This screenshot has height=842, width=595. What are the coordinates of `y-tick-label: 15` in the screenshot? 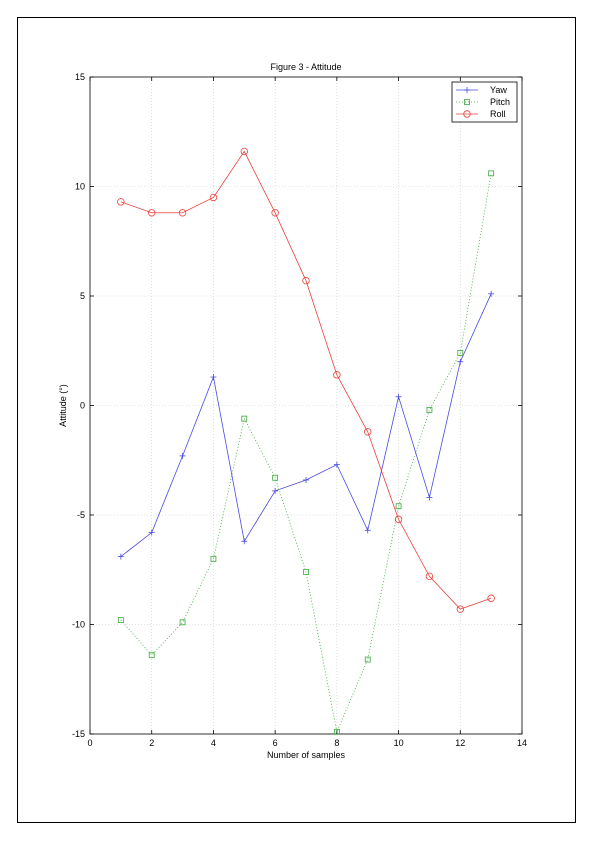 It's located at (80, 77).